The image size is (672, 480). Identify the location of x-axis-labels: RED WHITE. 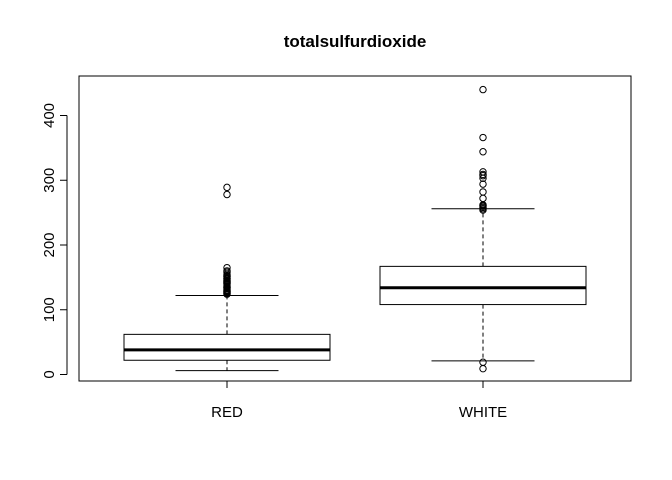
(359, 401).